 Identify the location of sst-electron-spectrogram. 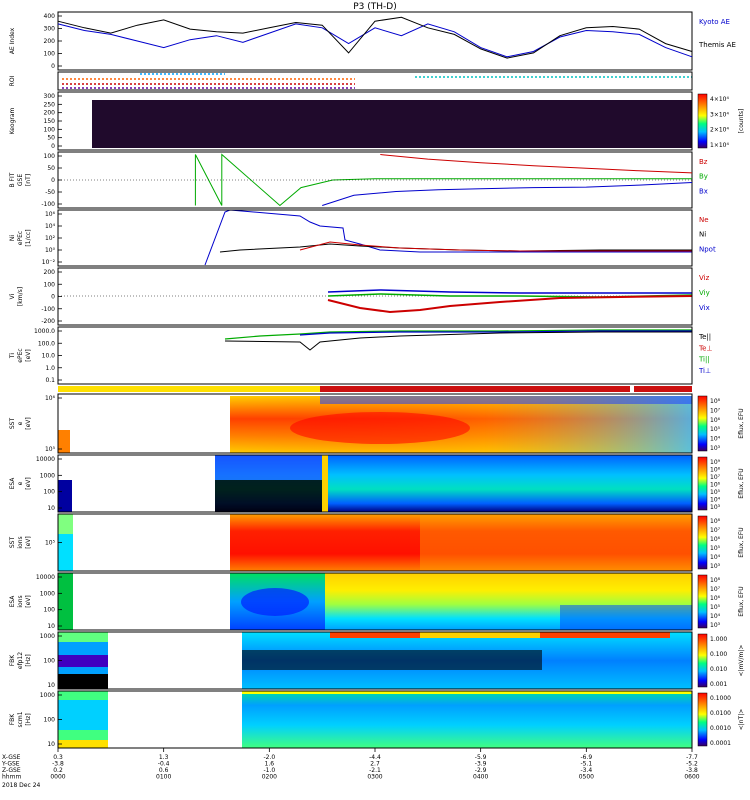
(375, 424).